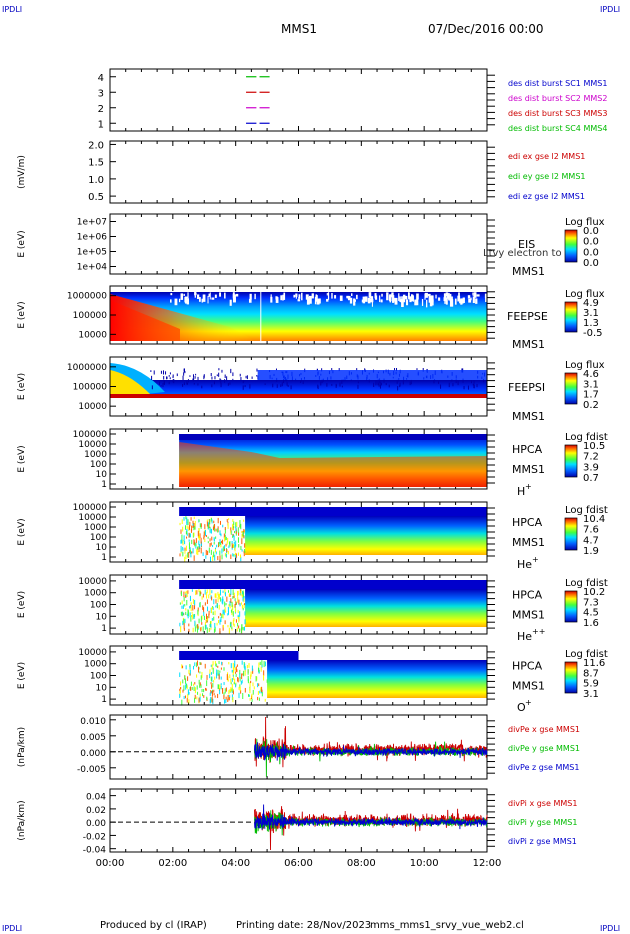  Describe the element at coordinates (591, 242) in the screenshot. I see `eis-colorbar-tick: 0.0` at that location.